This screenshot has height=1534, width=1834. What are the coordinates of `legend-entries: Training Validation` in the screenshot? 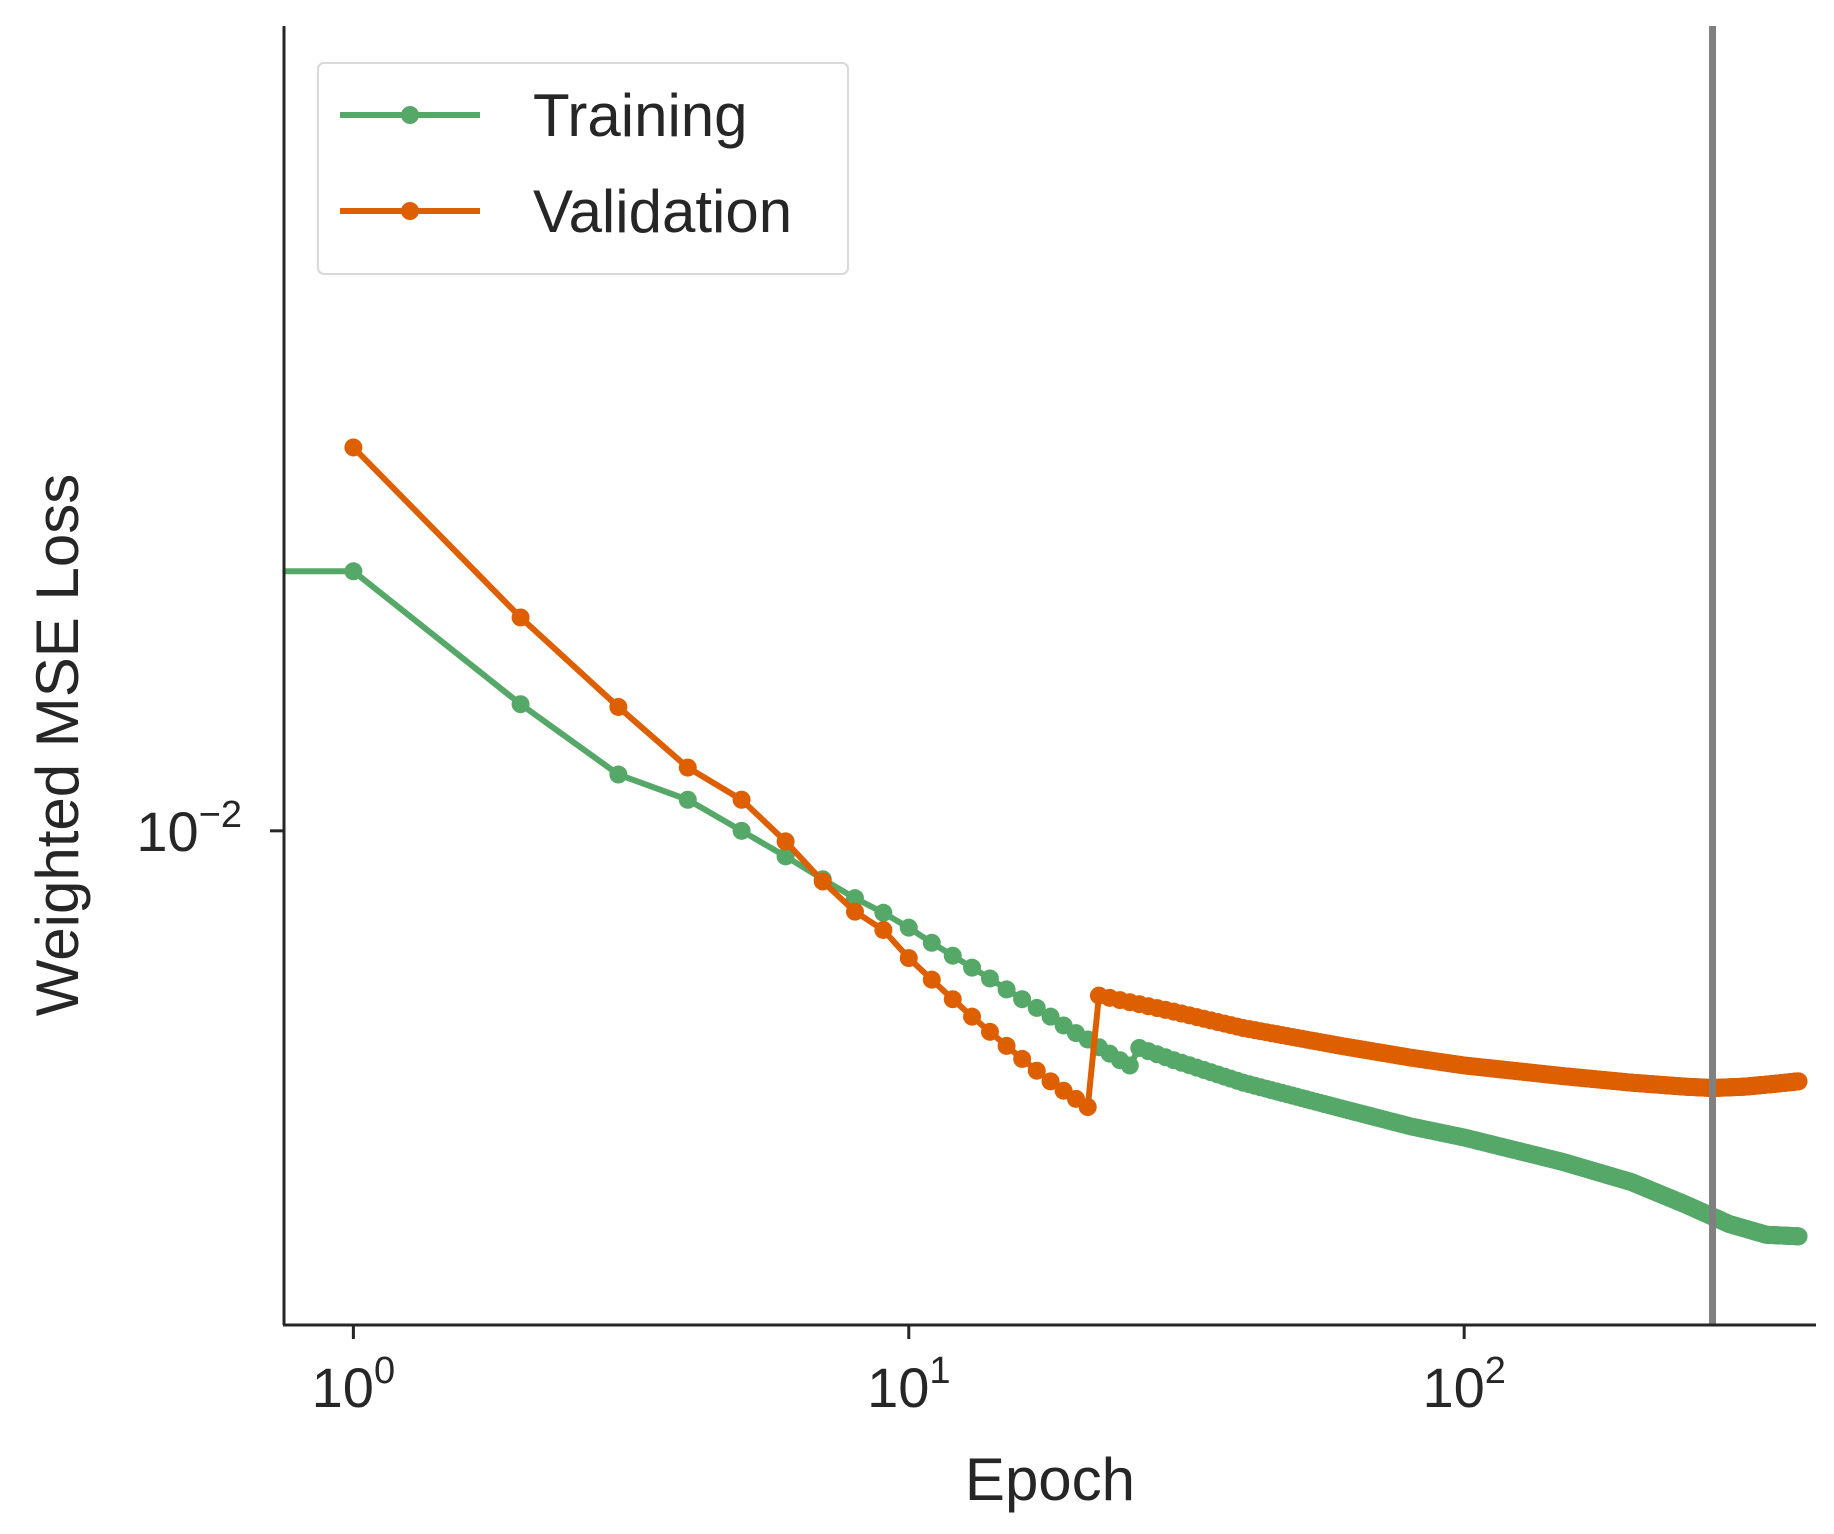 It's located at (566, 163).